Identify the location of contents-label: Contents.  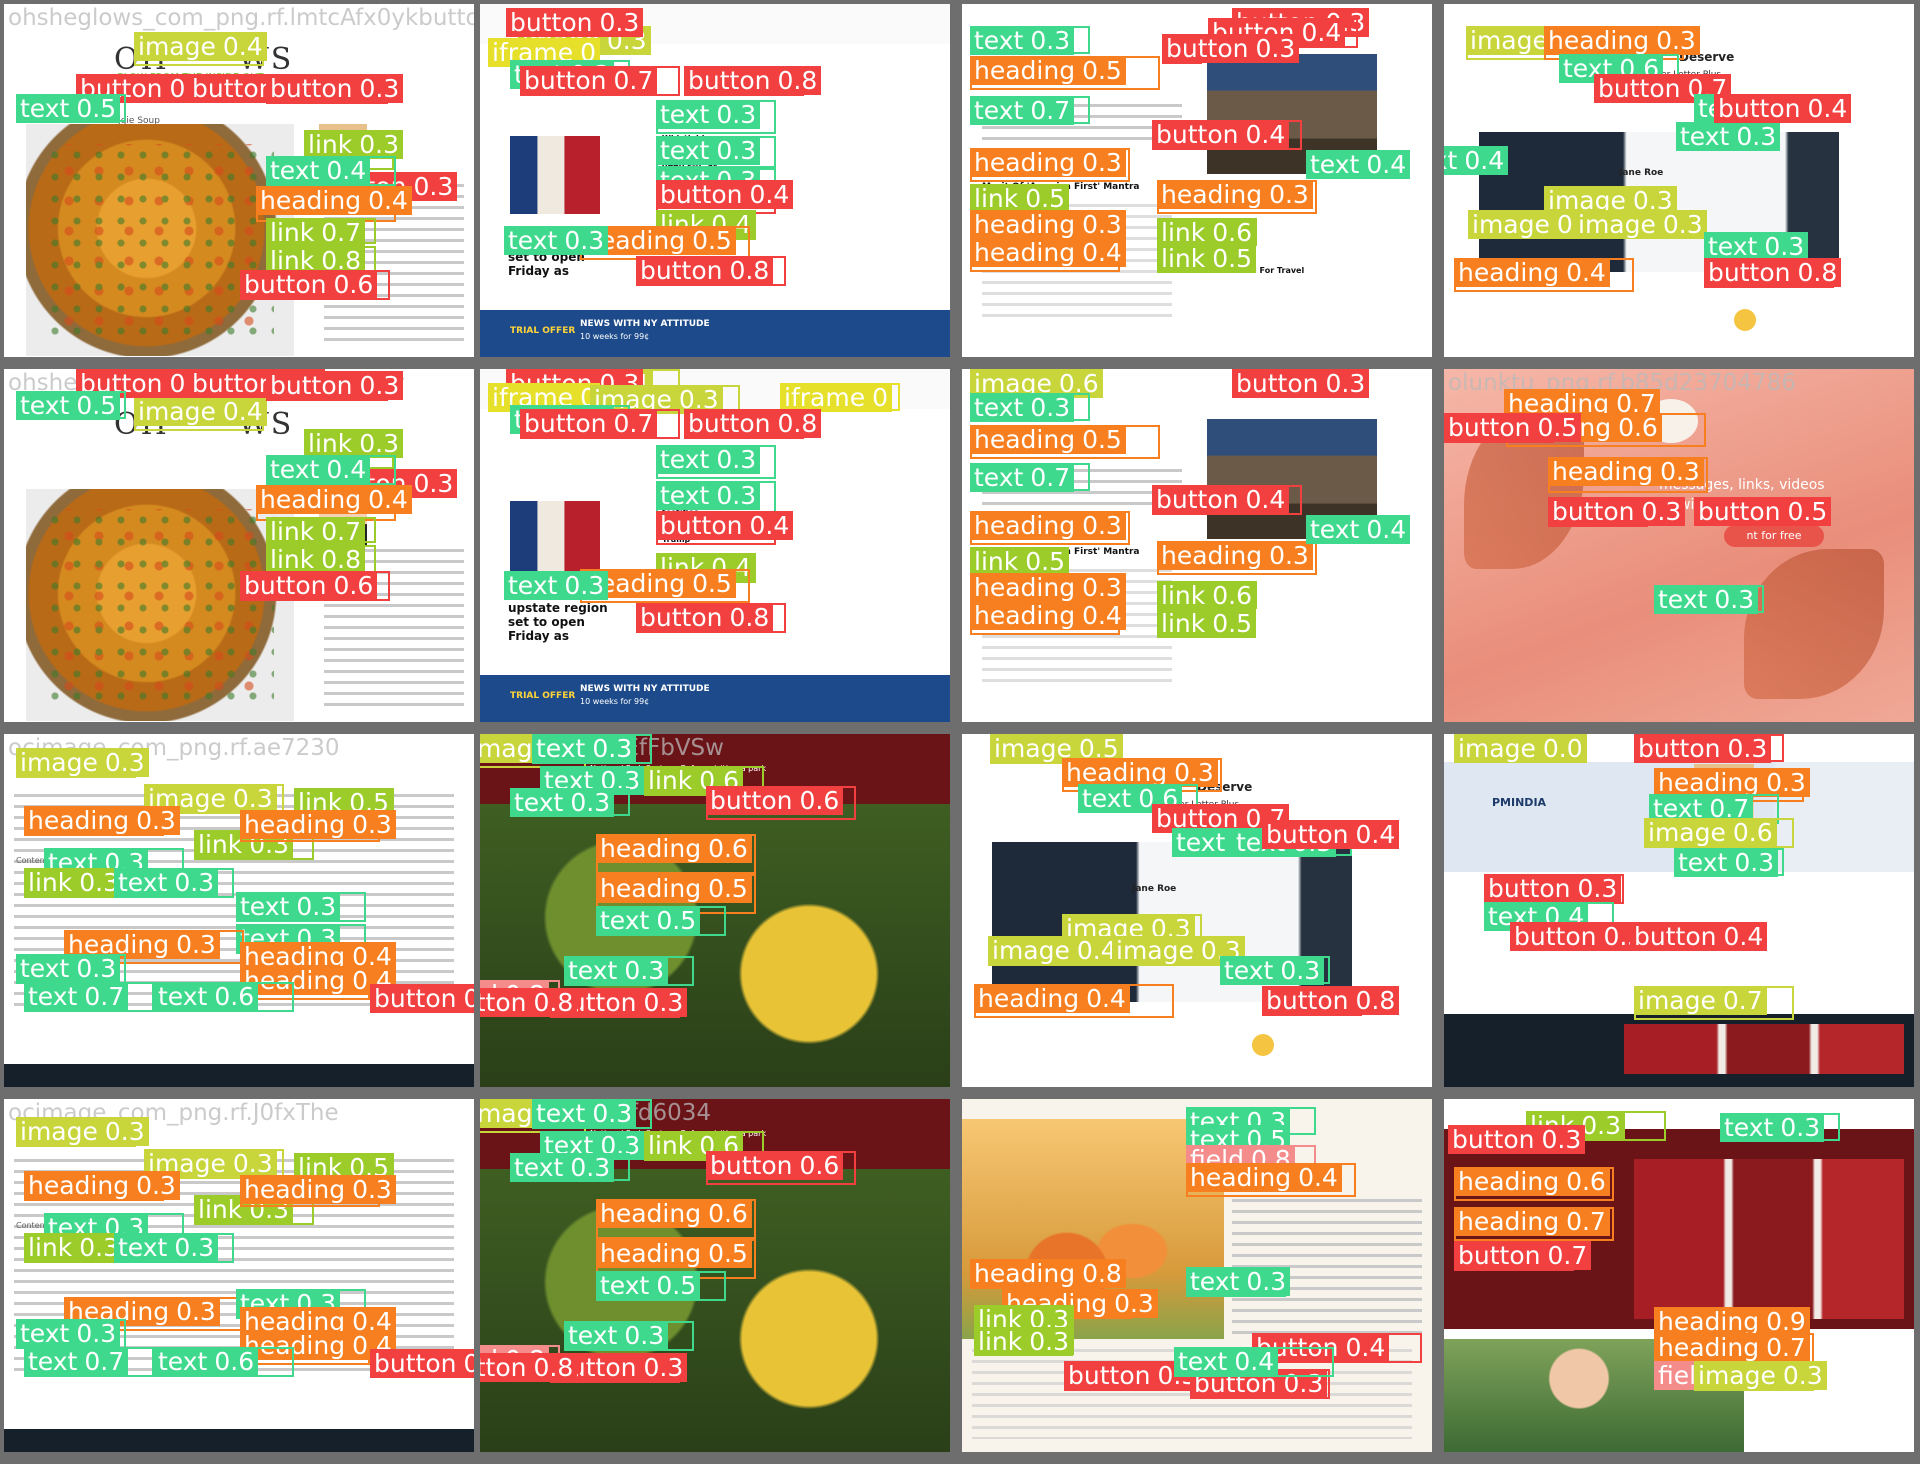
(34, 1225).